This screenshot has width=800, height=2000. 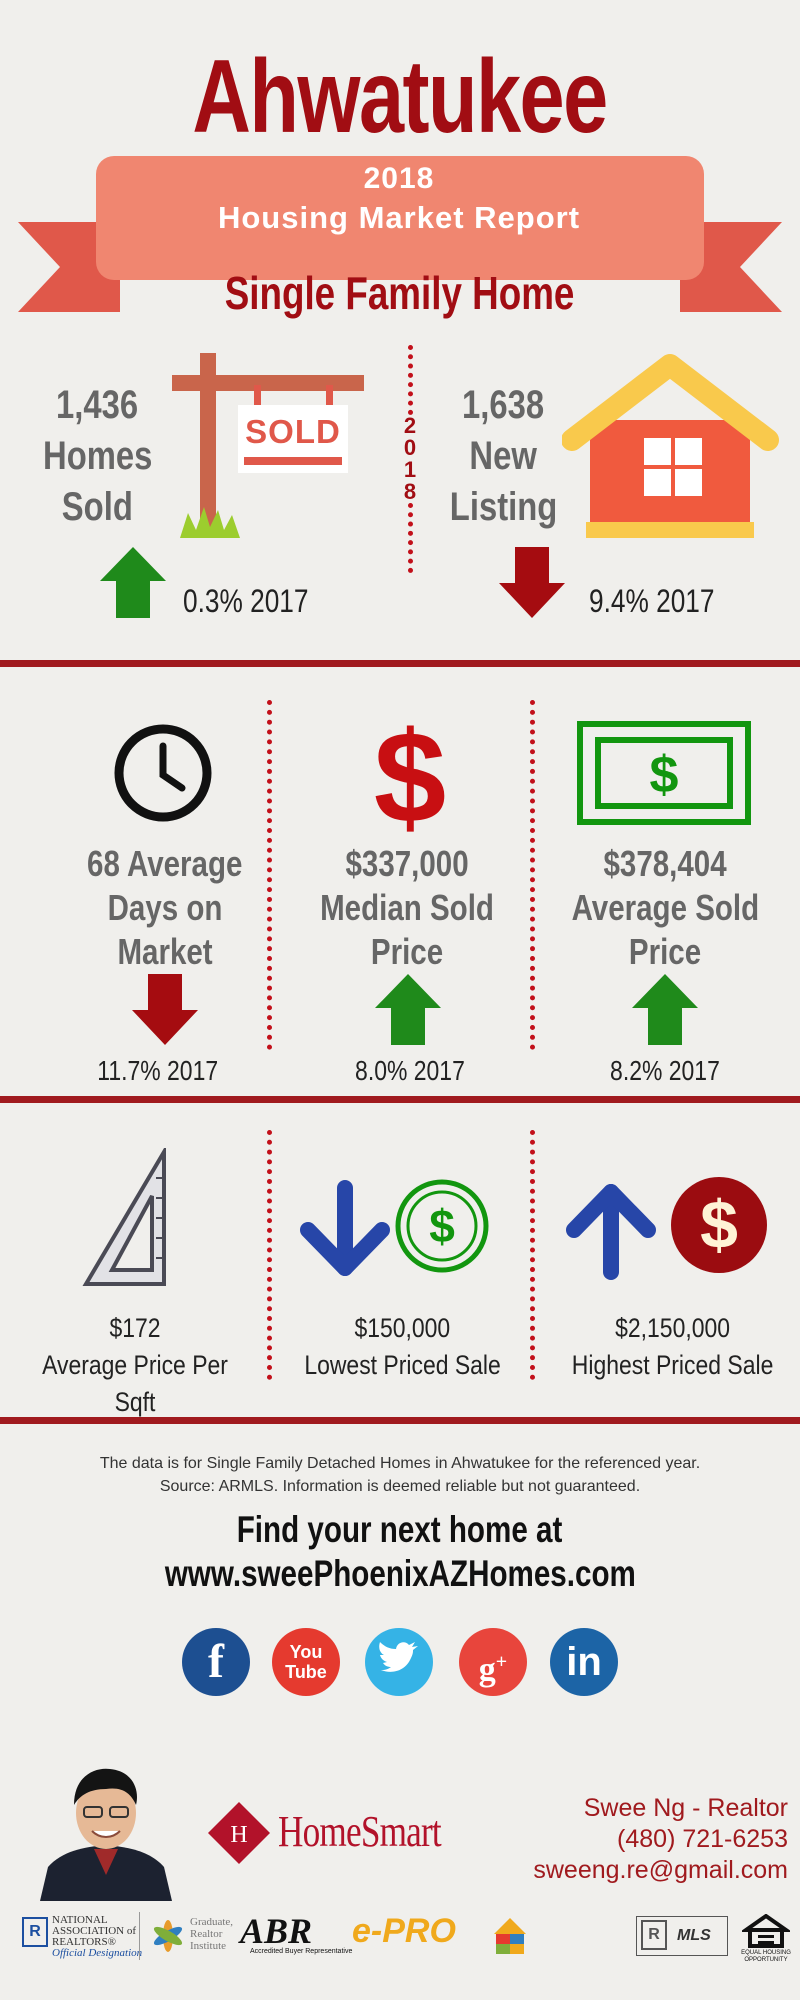 What do you see at coordinates (157, 1070) in the screenshot?
I see `days-on-market-change: 11.7% 2017` at bounding box center [157, 1070].